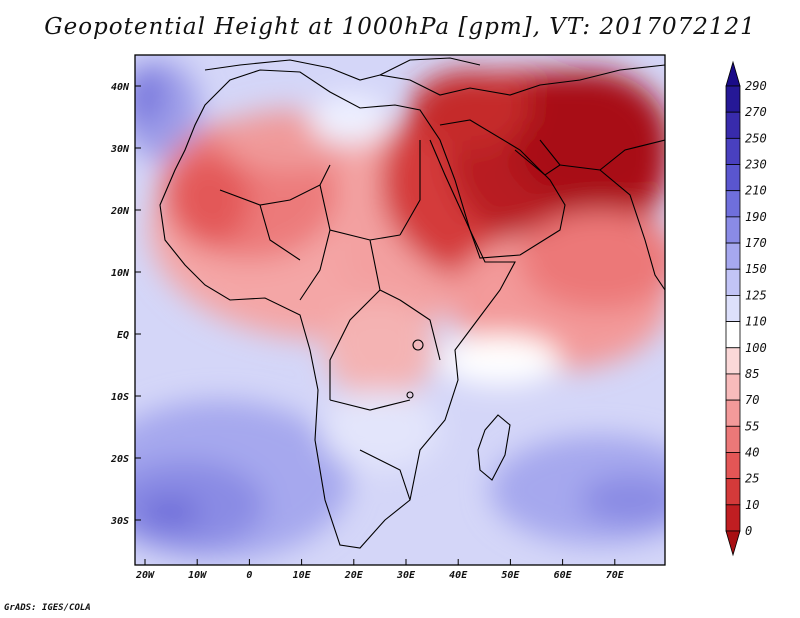 The width and height of the screenshot is (800, 618). What do you see at coordinates (120, 273) in the screenshot?
I see `lat-label: 10N` at bounding box center [120, 273].